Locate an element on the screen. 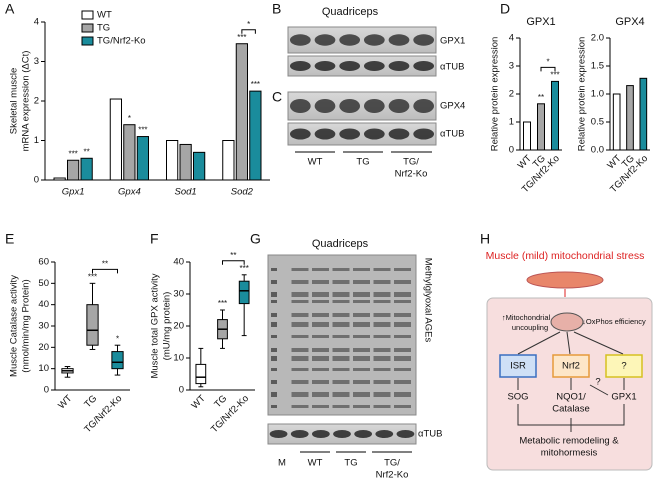 The height and width of the screenshot is (485, 660). blot-title: Quadriceps is located at coordinates (340, 244).